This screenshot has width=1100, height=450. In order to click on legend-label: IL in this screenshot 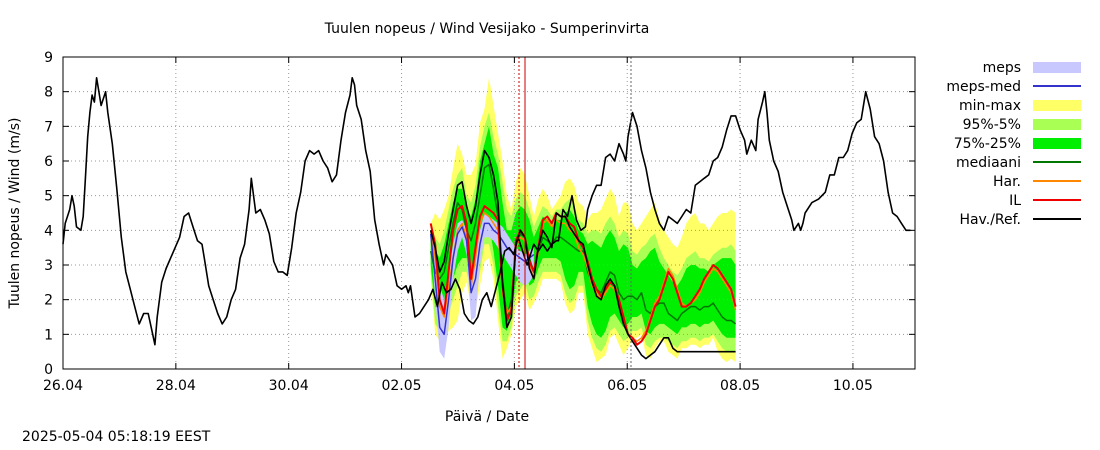, I will do `click(1015, 201)`.